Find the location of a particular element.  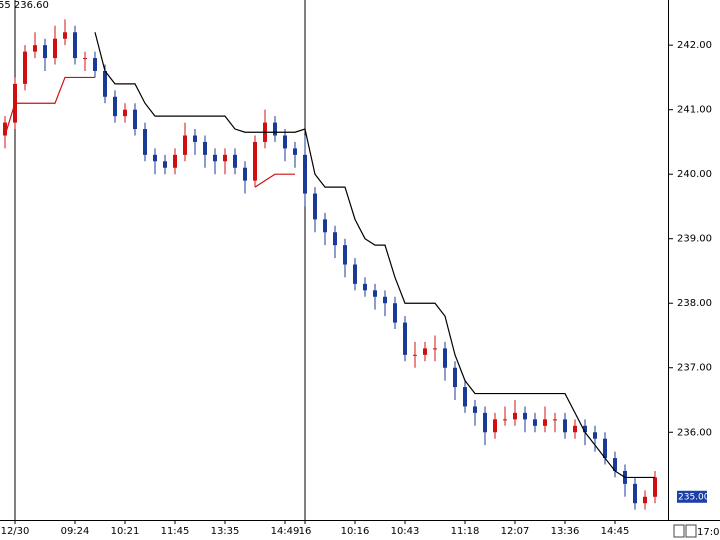

x-tick-label: 12:07 is located at coordinates (515, 531).